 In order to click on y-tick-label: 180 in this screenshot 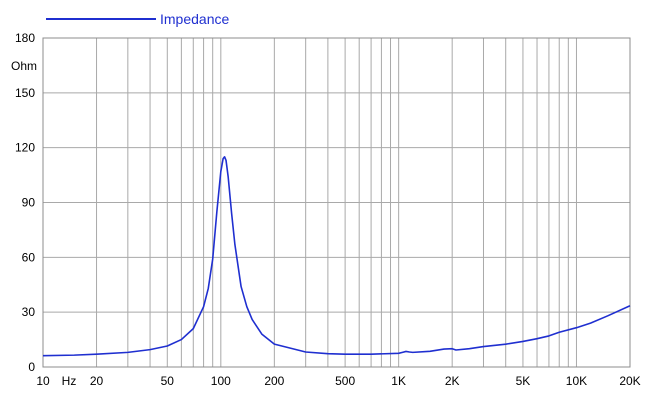, I will do `click(25, 38)`.